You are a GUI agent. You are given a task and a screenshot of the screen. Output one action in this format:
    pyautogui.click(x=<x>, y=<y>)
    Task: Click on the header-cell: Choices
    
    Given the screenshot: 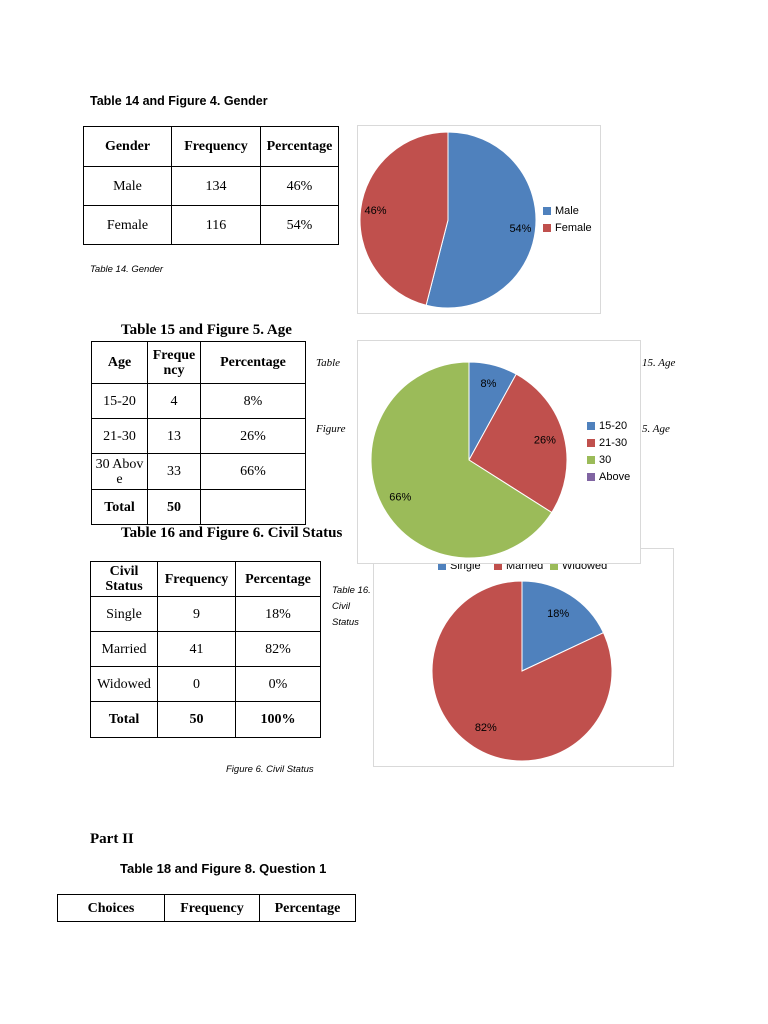 What is the action you would take?
    pyautogui.click(x=111, y=908)
    